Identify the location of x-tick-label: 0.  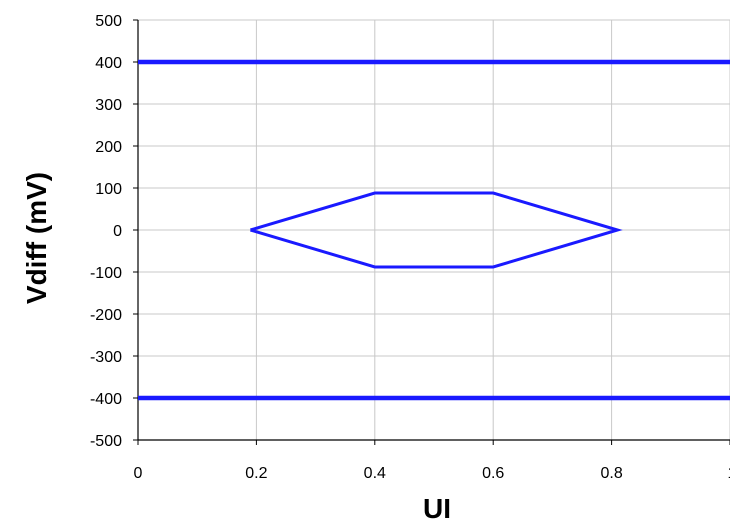
(138, 473).